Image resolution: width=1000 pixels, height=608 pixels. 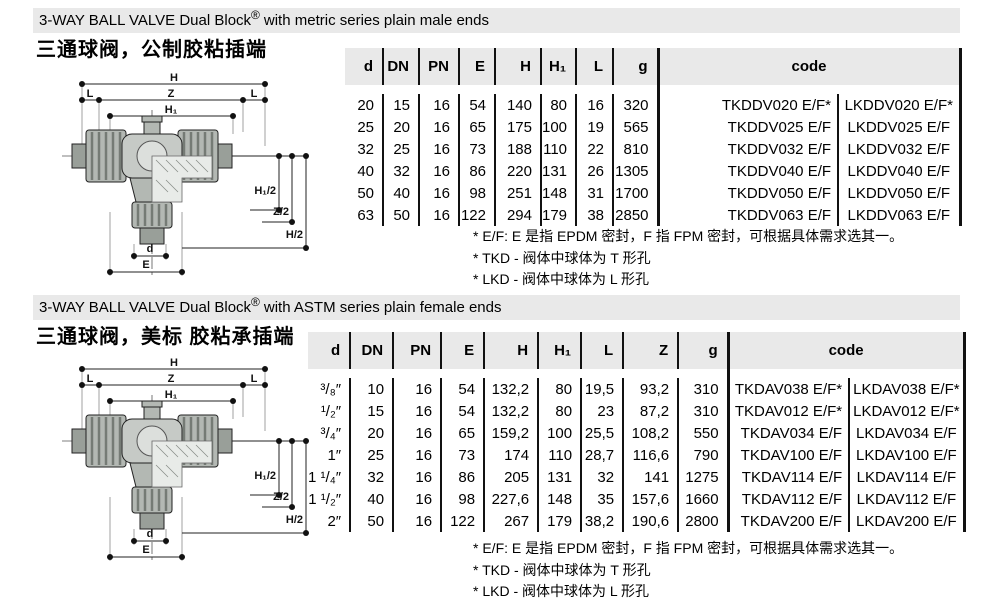 I want to click on value-cell: 80, so click(x=559, y=411).